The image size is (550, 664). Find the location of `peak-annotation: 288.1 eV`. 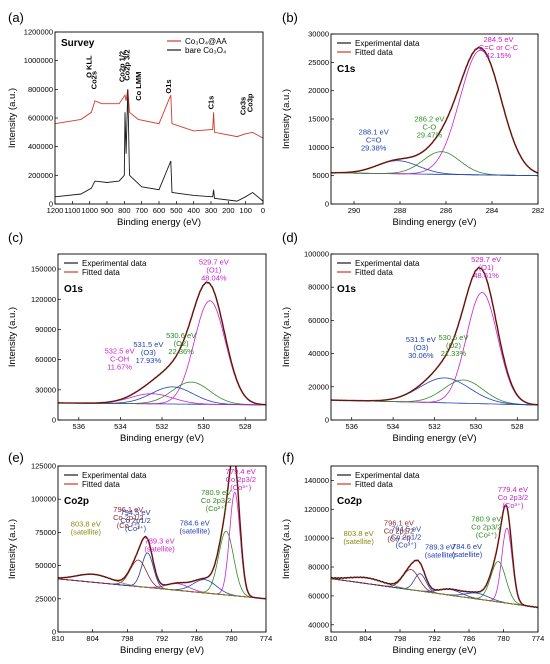

peak-annotation: 288.1 eV is located at coordinates (374, 132).